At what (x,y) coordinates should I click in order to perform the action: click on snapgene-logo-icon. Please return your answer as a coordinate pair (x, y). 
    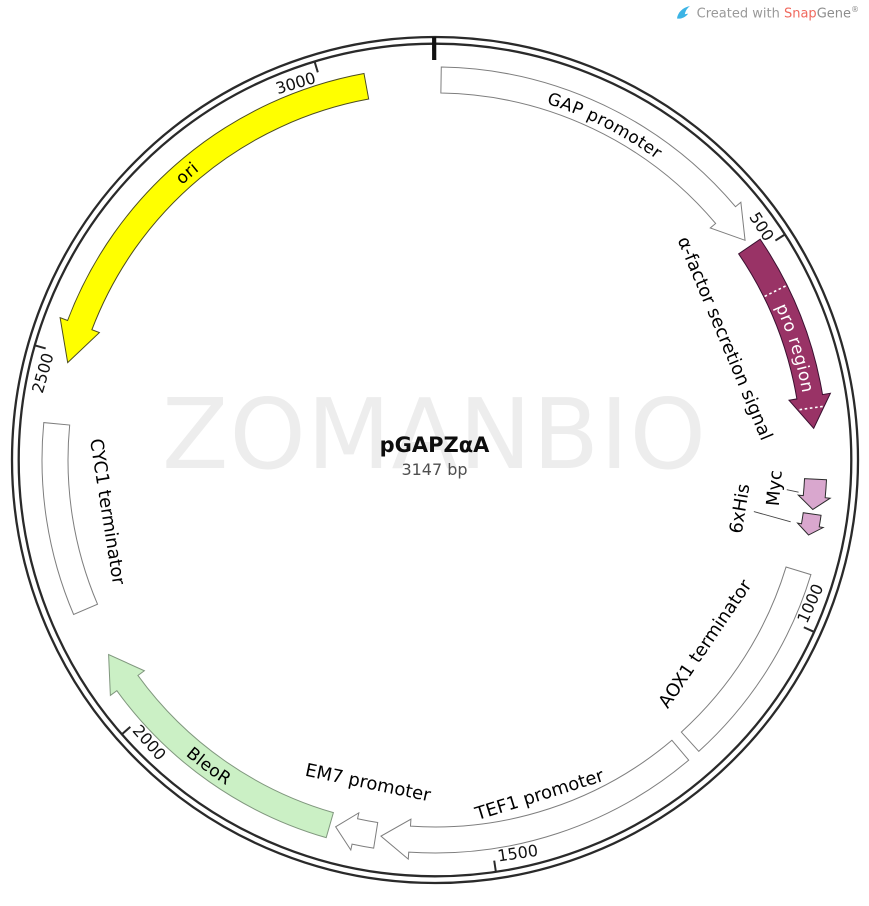
    Looking at the image, I should click on (683, 12).